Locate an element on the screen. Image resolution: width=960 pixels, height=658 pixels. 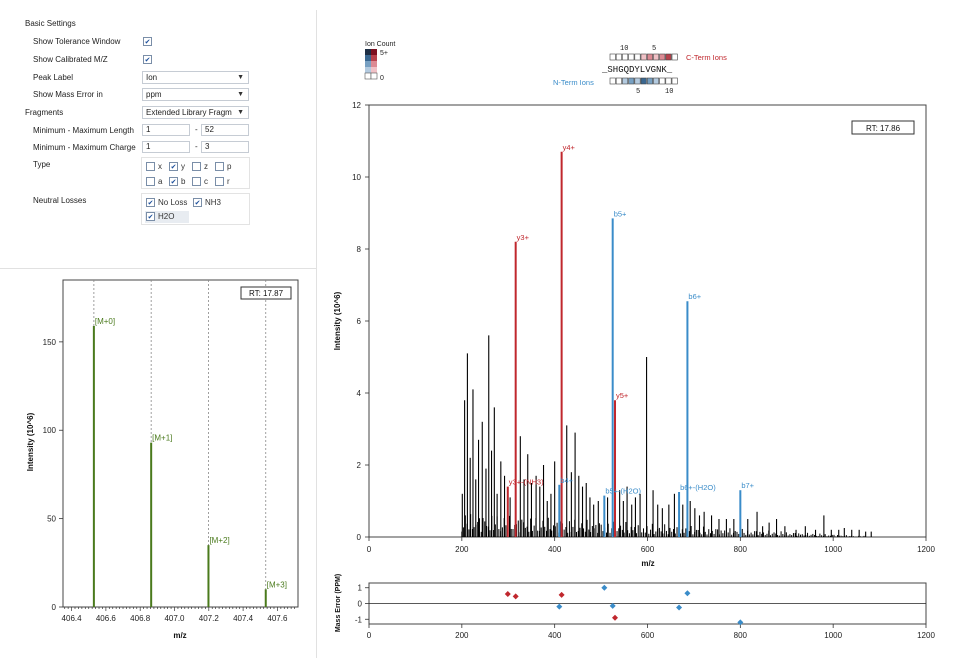
isotope-y-tick-label: 50 is located at coordinates (51, 519).